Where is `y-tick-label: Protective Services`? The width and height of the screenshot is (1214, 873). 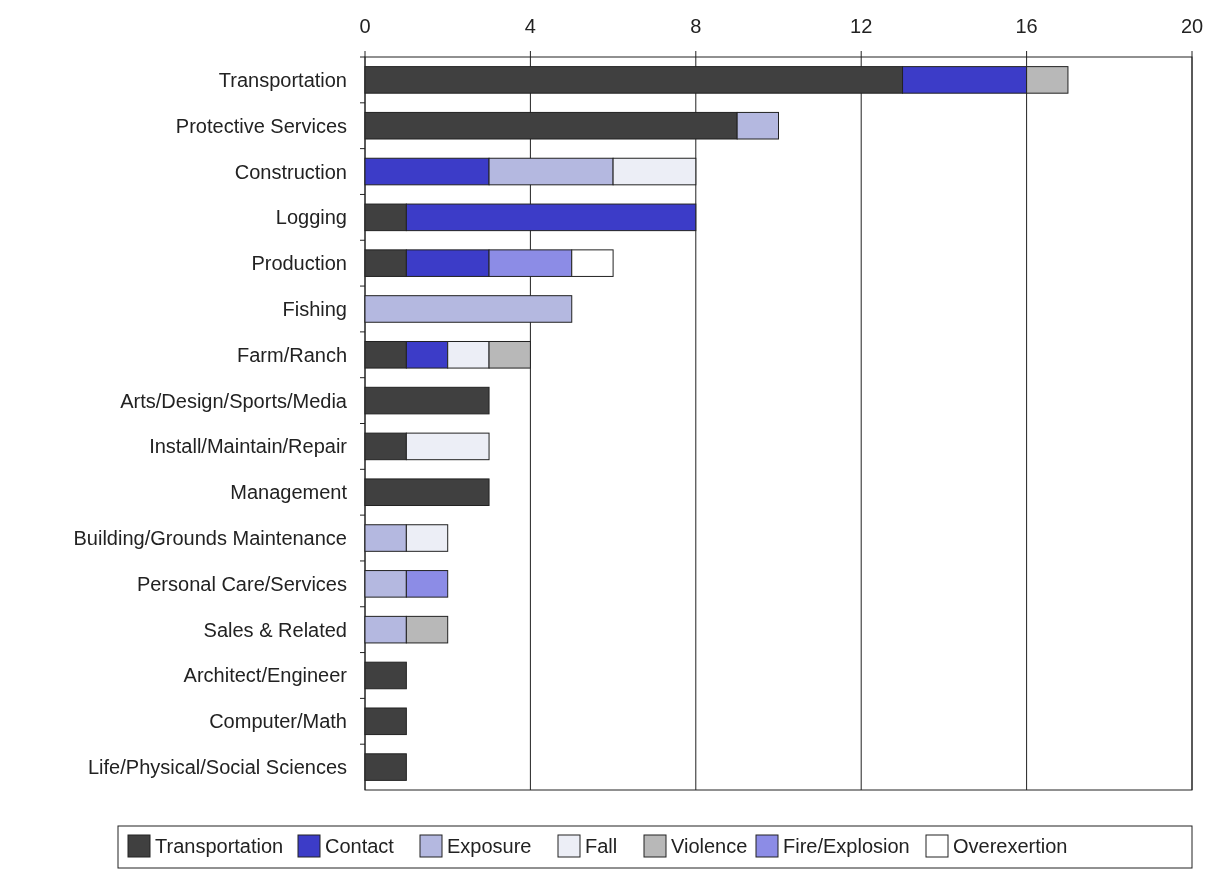 y-tick-label: Protective Services is located at coordinates (261, 125).